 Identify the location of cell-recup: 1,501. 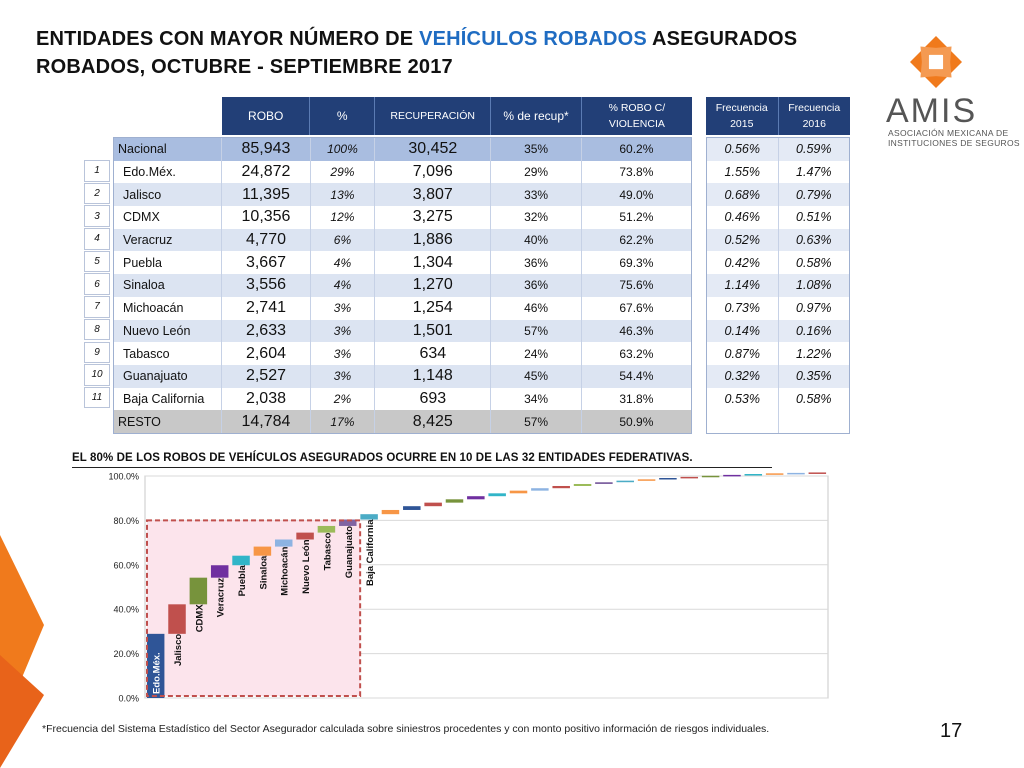
(433, 331).